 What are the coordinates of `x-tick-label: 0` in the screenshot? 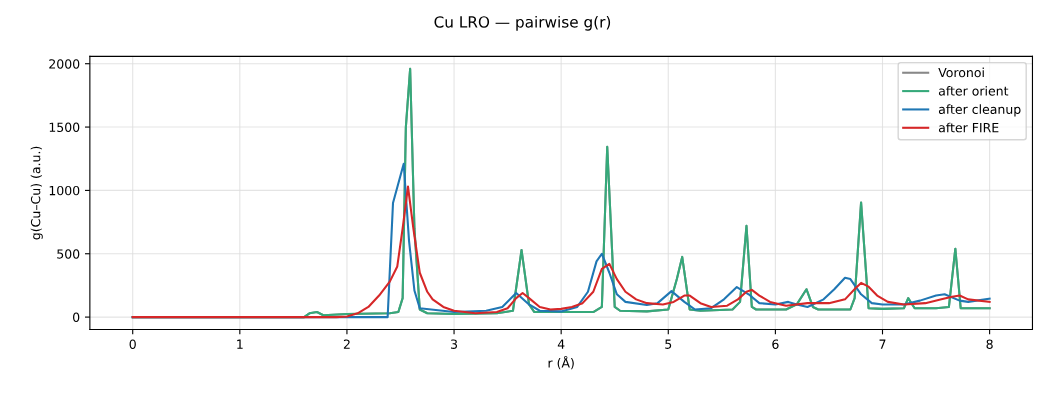 It's located at (132, 344).